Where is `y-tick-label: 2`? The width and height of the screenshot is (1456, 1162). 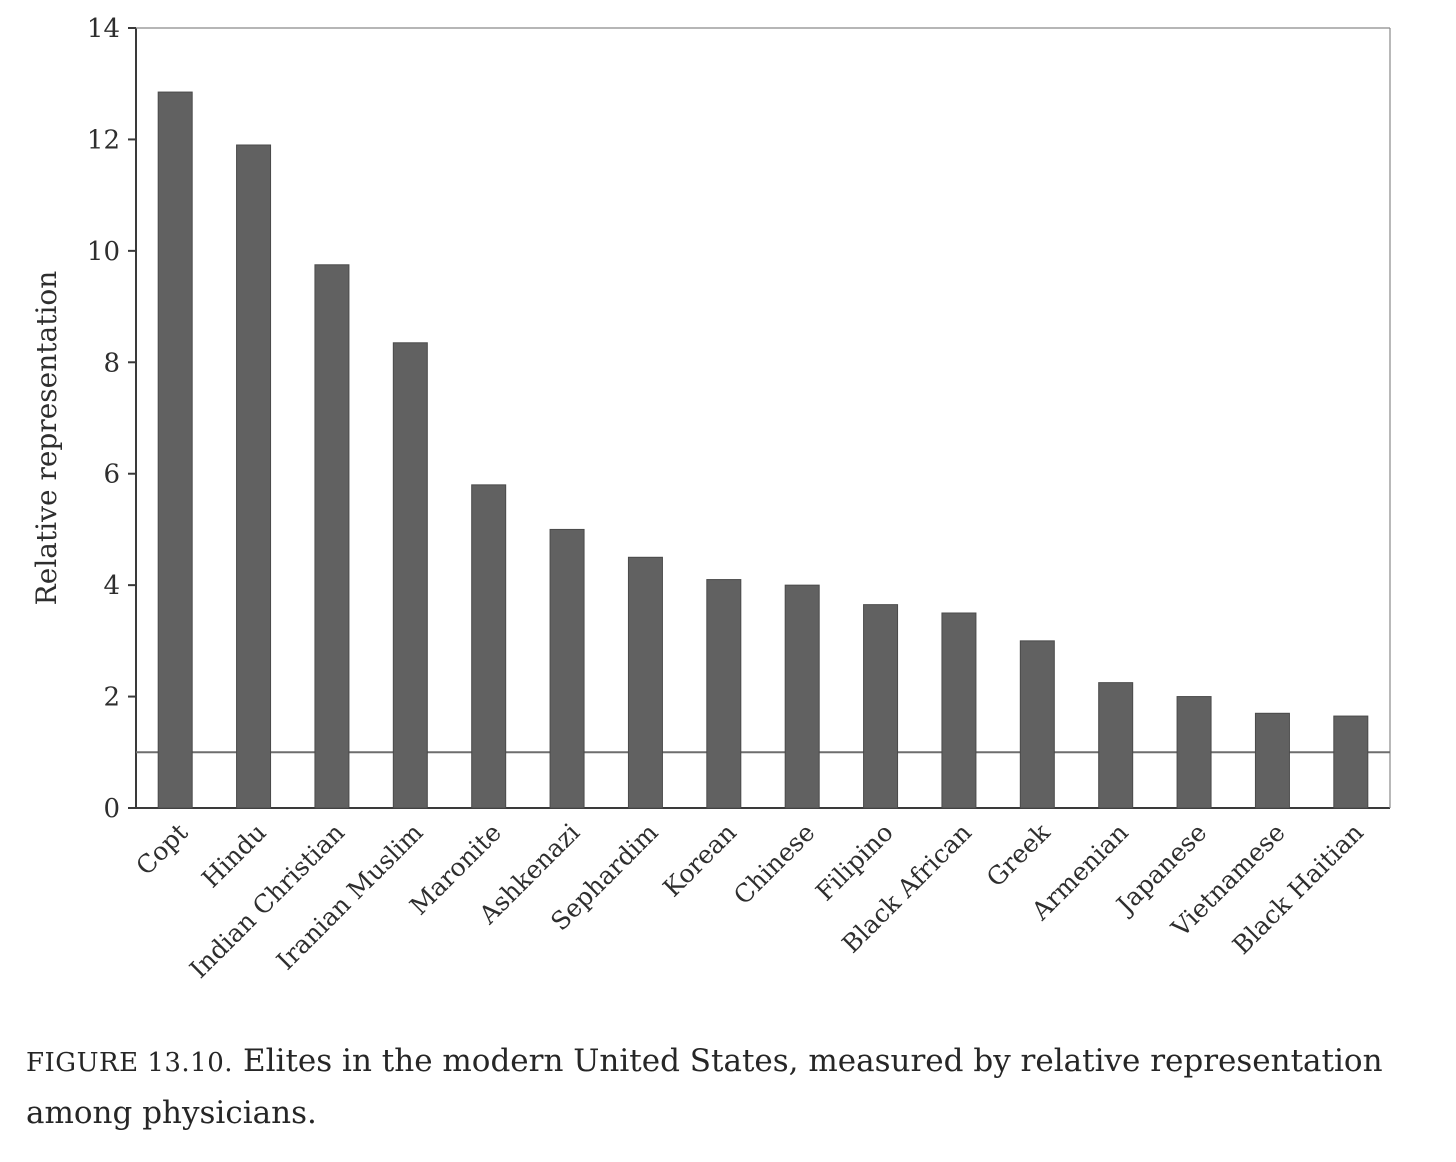 y-tick-label: 2 is located at coordinates (111, 698).